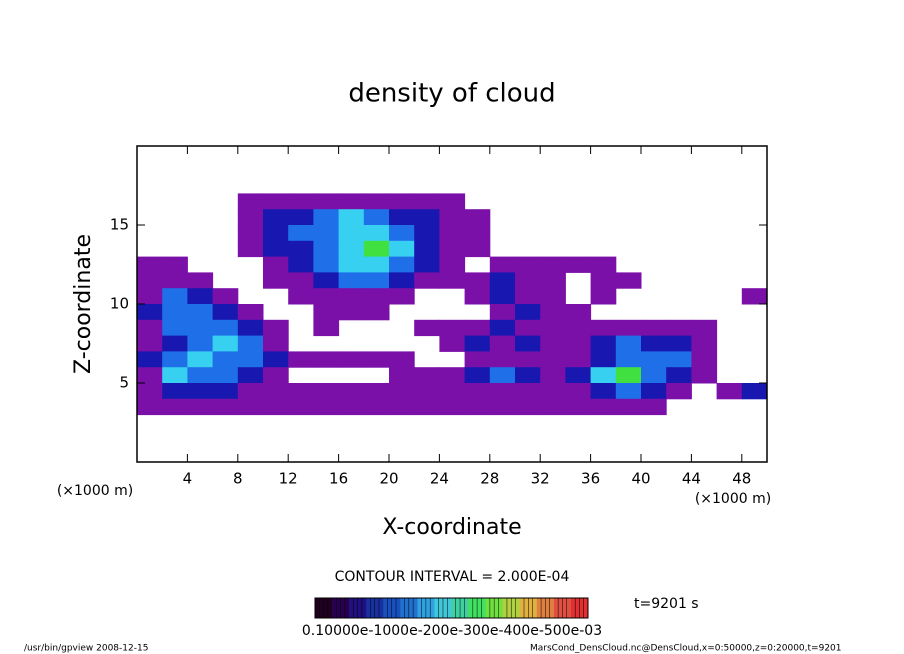 The image size is (904, 654). I want to click on y-axis-title: Z-coordinate, so click(83, 304).